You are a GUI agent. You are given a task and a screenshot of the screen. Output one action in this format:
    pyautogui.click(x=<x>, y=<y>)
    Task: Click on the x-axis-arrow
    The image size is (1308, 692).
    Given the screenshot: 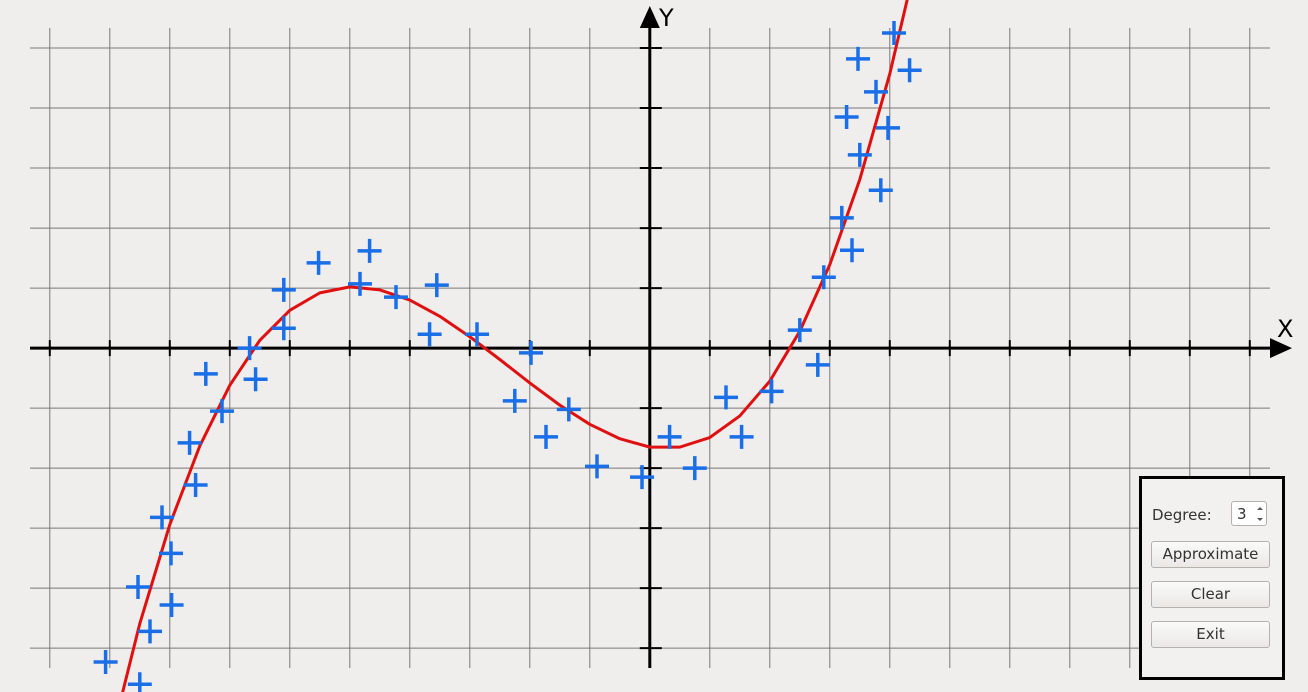 What is the action you would take?
    pyautogui.click(x=1281, y=348)
    